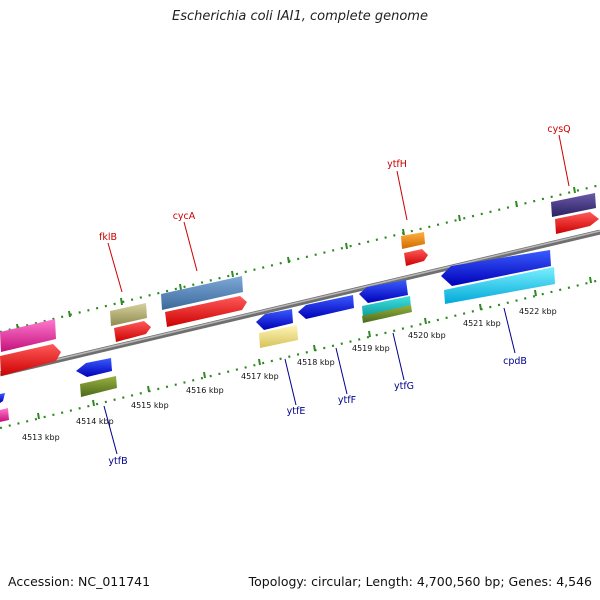 The image size is (600, 600). I want to click on scale-label: 4515 kbp, so click(150, 405).